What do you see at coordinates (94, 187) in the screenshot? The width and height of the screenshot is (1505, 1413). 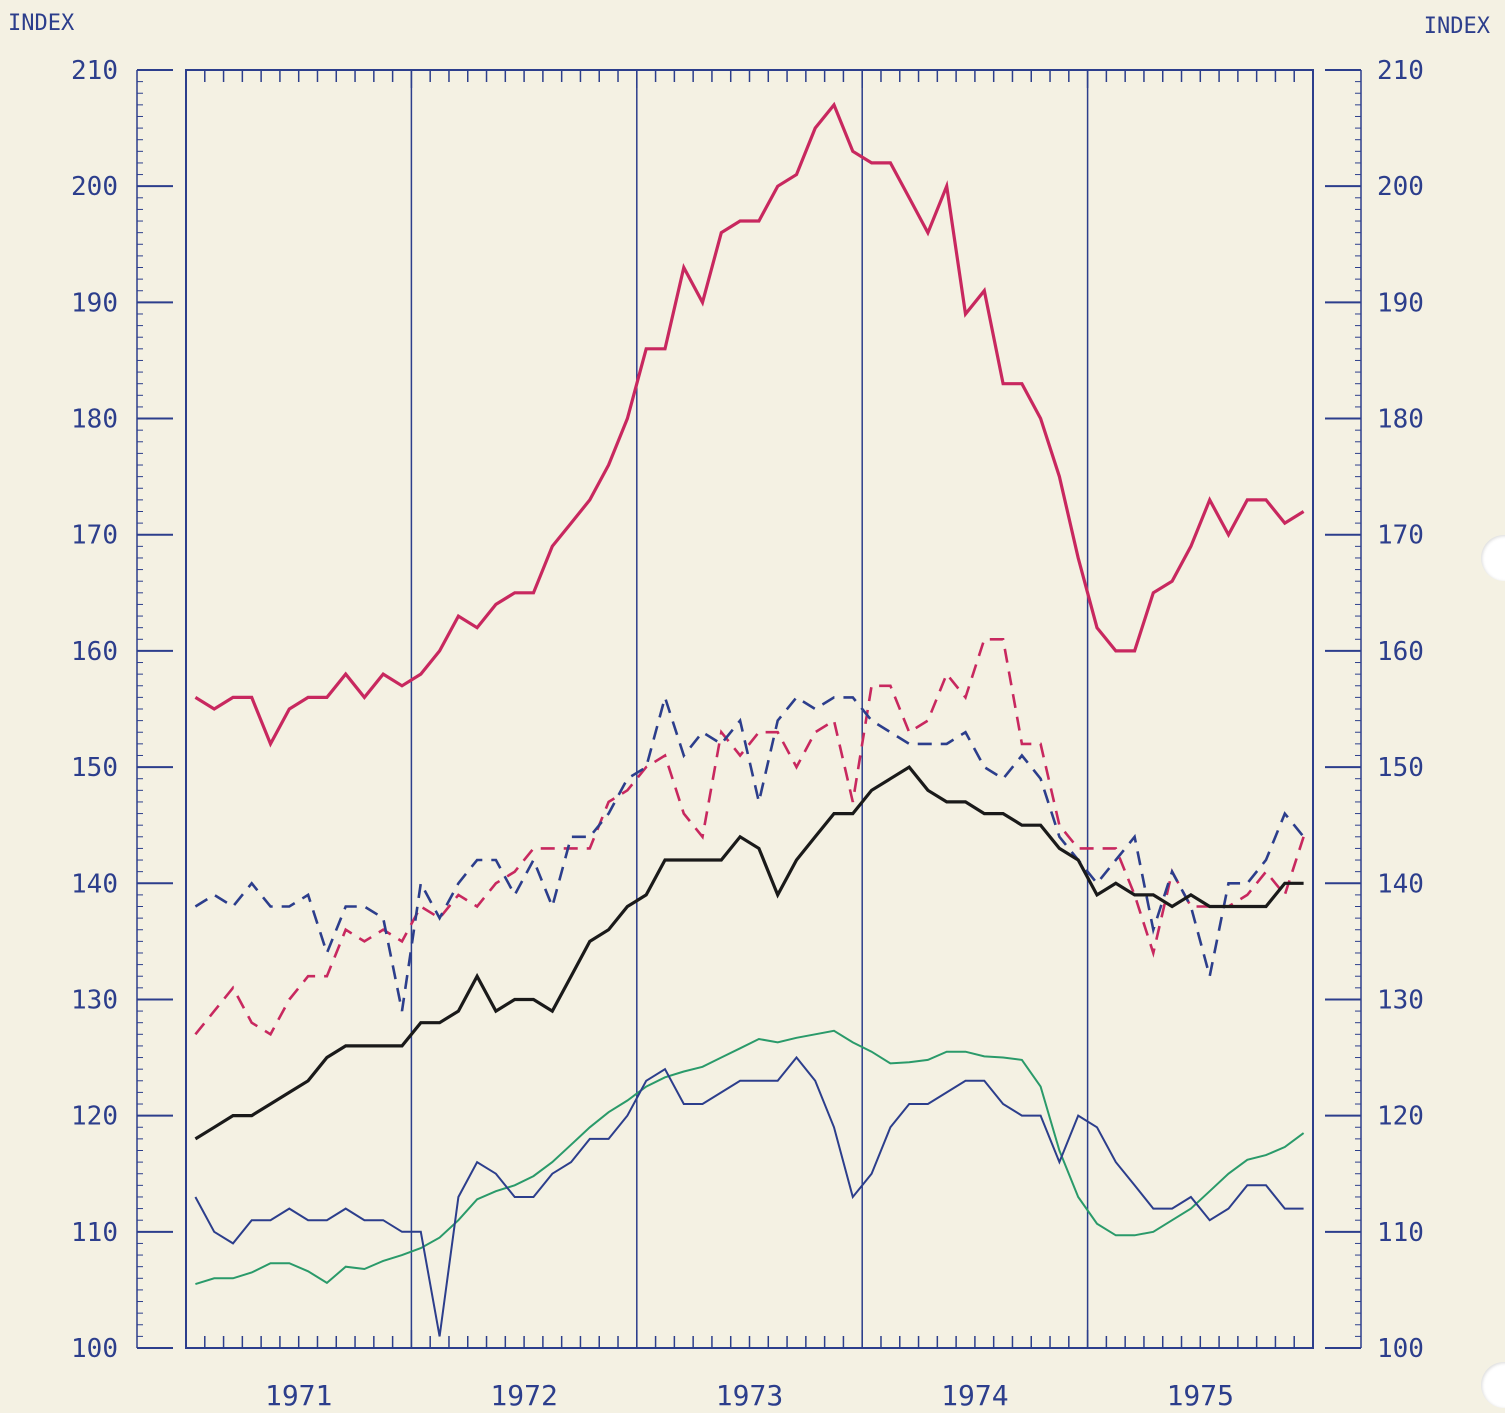 I see `left-y-tick-label: 200` at bounding box center [94, 187].